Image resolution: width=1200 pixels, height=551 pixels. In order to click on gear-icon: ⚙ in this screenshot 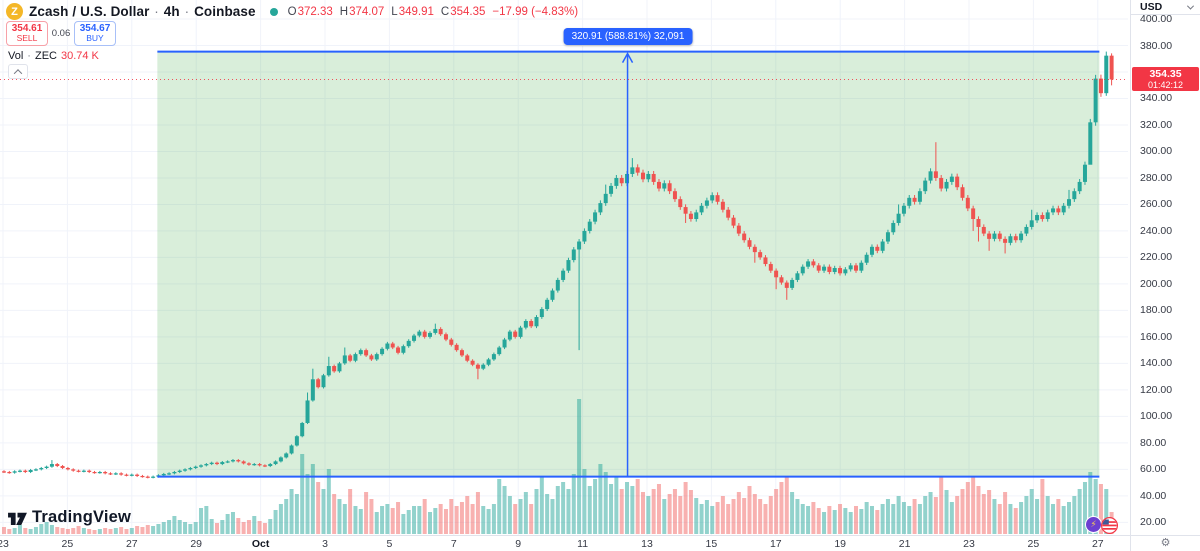, I will do `click(1165, 543)`.